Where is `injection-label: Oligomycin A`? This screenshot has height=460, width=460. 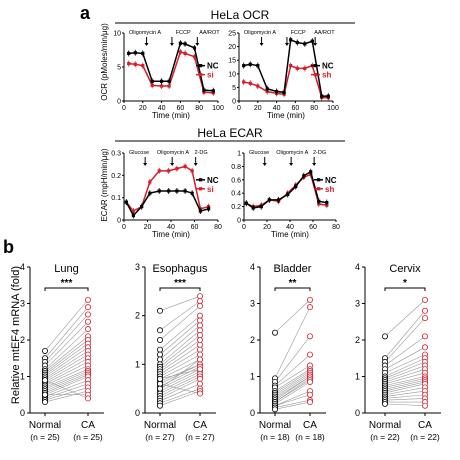
injection-label: Oligomycin A is located at coordinates (292, 153).